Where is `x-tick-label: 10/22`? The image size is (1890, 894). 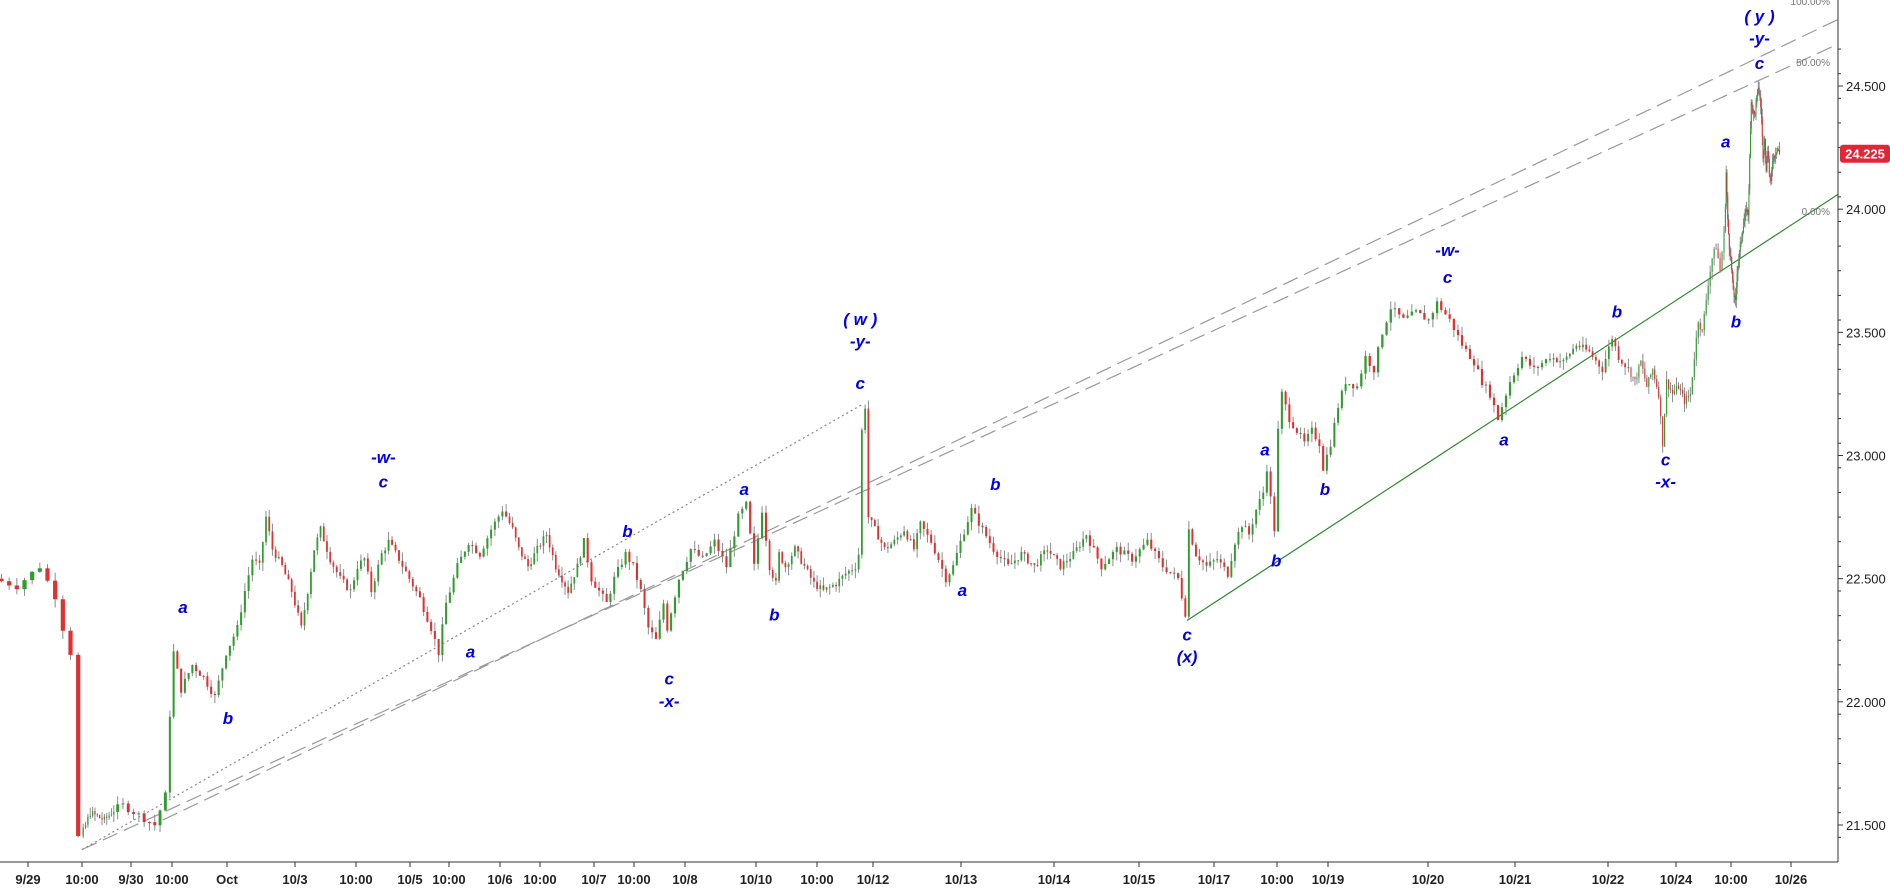 x-tick-label: 10/22 is located at coordinates (1608, 879).